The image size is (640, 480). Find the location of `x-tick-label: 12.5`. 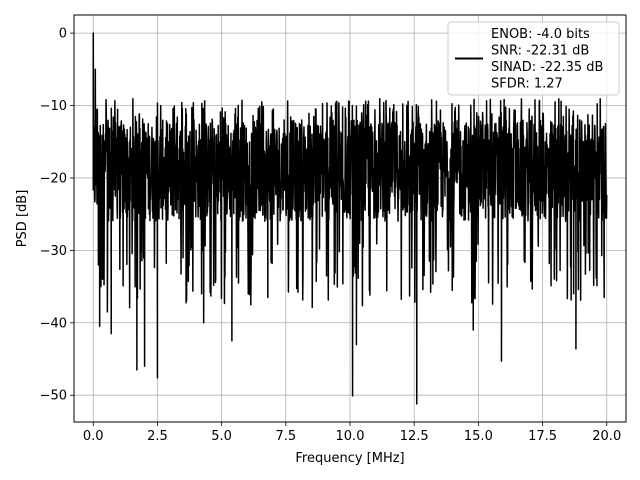

x-tick-label: 12.5 is located at coordinates (414, 436).